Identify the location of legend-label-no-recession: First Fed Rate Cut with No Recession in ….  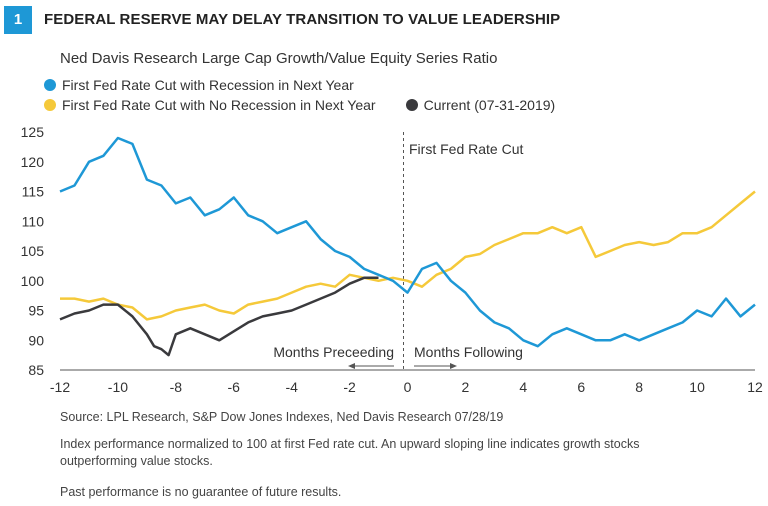
(219, 105).